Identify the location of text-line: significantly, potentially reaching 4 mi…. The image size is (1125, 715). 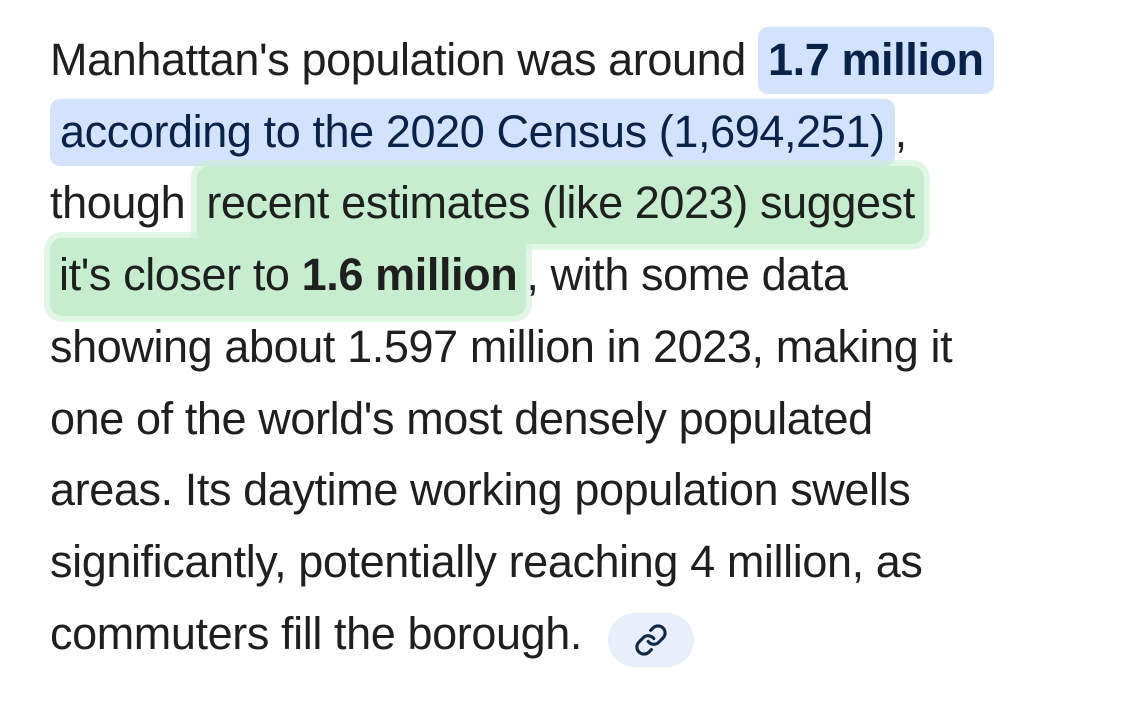
(575, 562).